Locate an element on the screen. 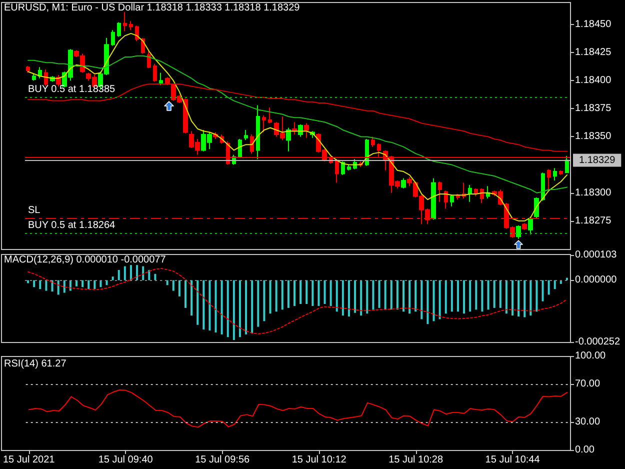  y-tick-label: 1.18425 is located at coordinates (593, 52).